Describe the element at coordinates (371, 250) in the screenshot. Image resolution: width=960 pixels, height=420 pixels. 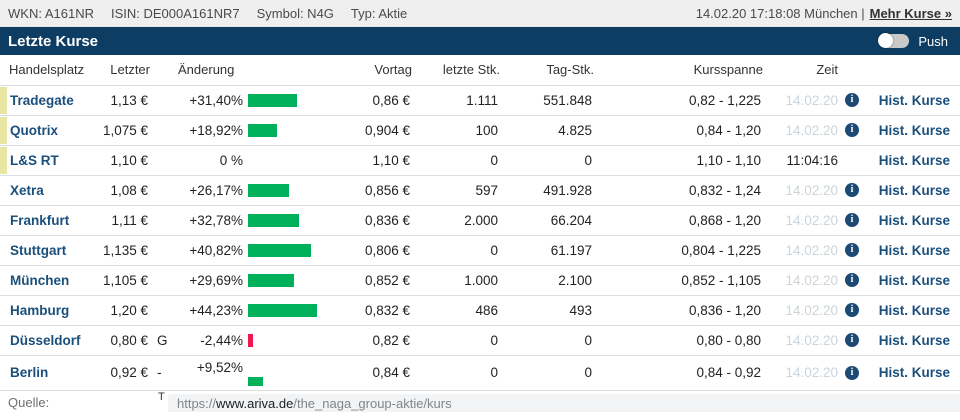
I see `prev-close: 0,806 €` at that location.